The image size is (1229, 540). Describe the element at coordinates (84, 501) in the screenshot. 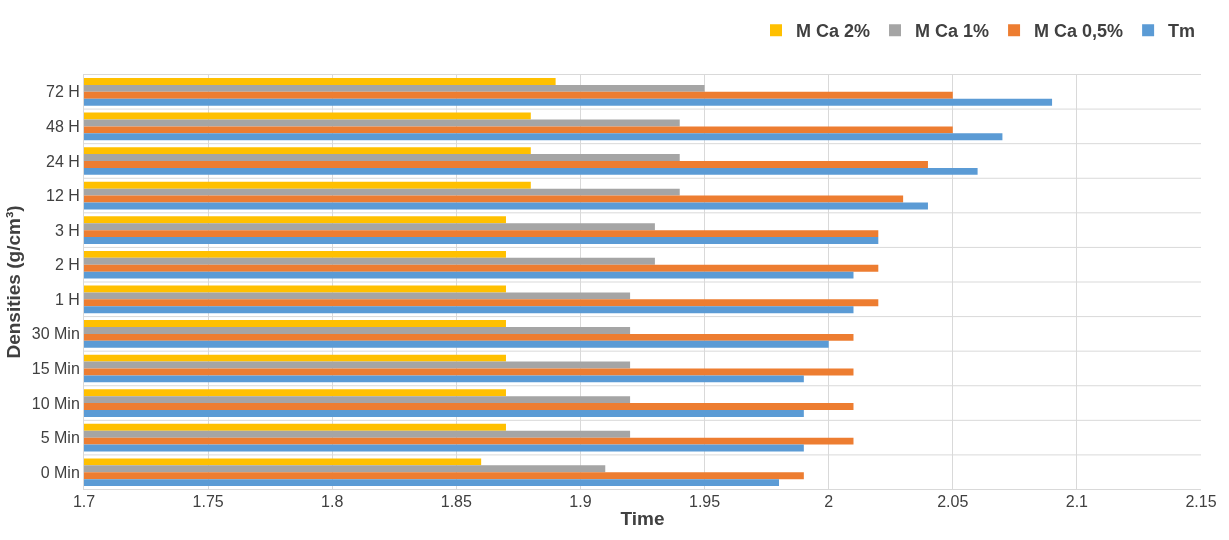

I see `x-tick-label: 1.7` at that location.